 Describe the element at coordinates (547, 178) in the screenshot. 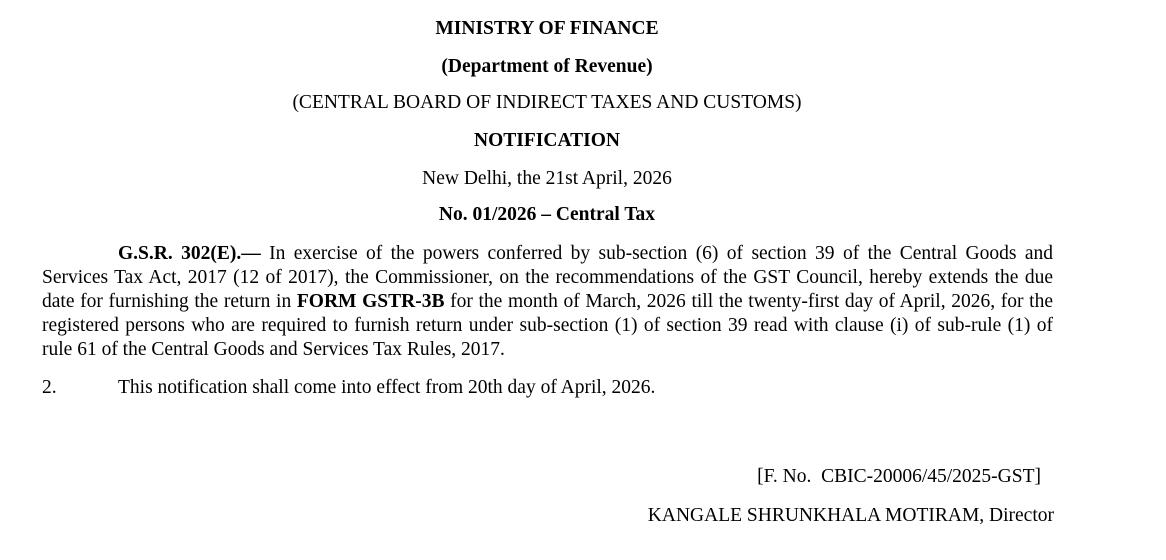

I see `place-date: New Delhi, the 21st April, 2026` at that location.